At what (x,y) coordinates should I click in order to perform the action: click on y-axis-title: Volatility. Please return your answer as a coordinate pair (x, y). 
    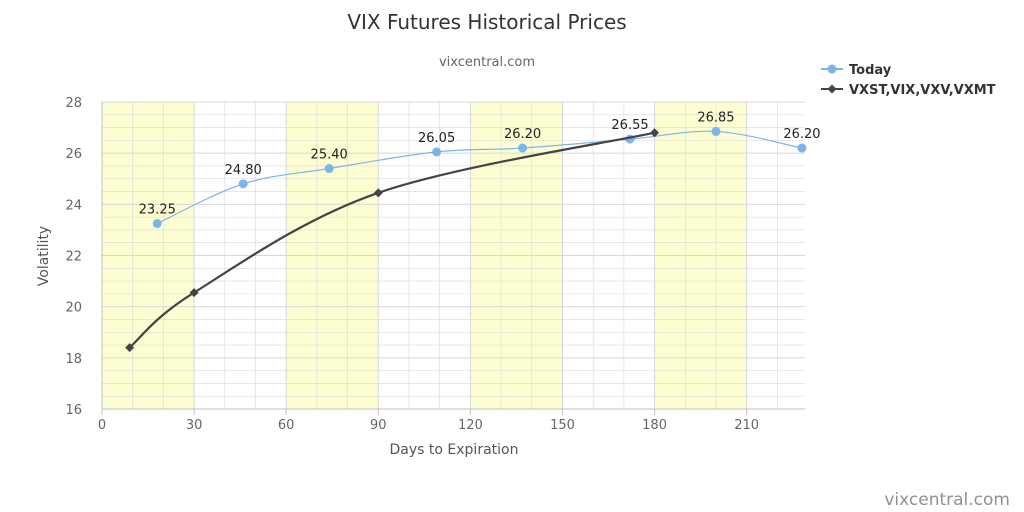
    Looking at the image, I should click on (44, 256).